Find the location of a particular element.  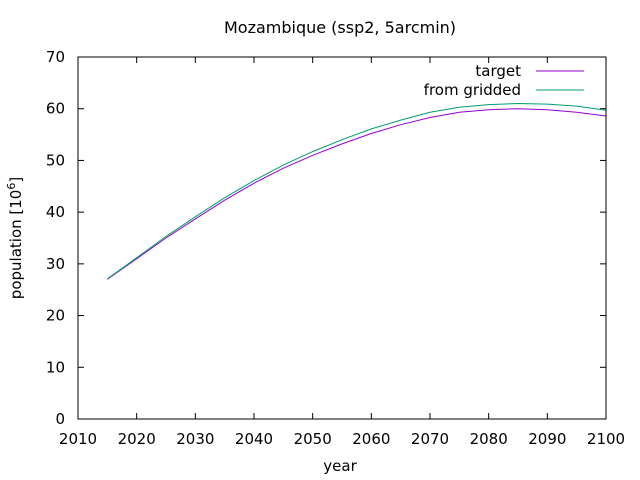

y-axis-label-close: ] is located at coordinates (16, 180).